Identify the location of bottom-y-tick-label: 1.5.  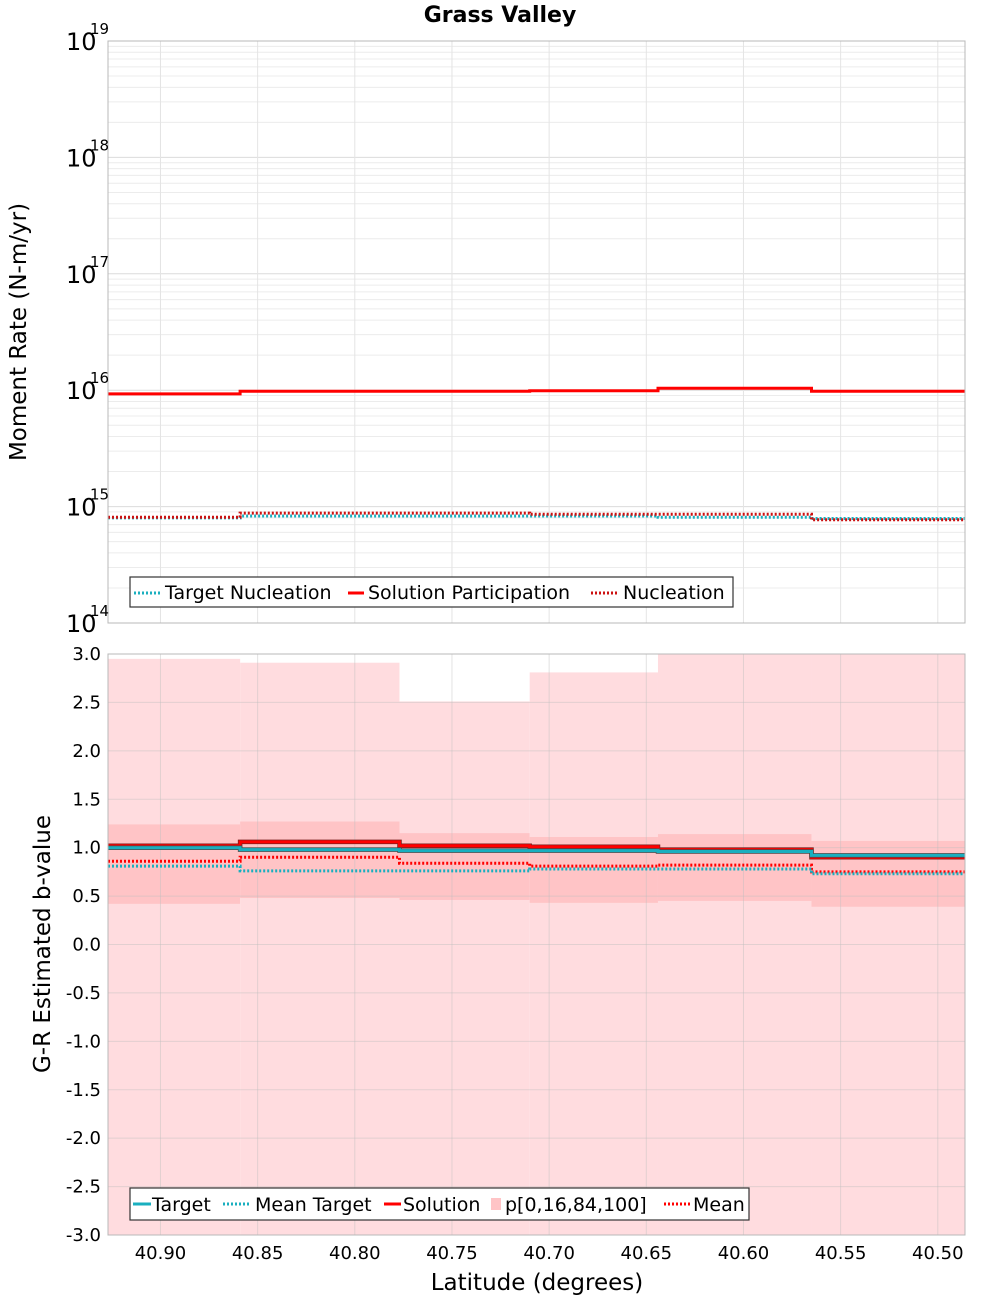
(86, 799).